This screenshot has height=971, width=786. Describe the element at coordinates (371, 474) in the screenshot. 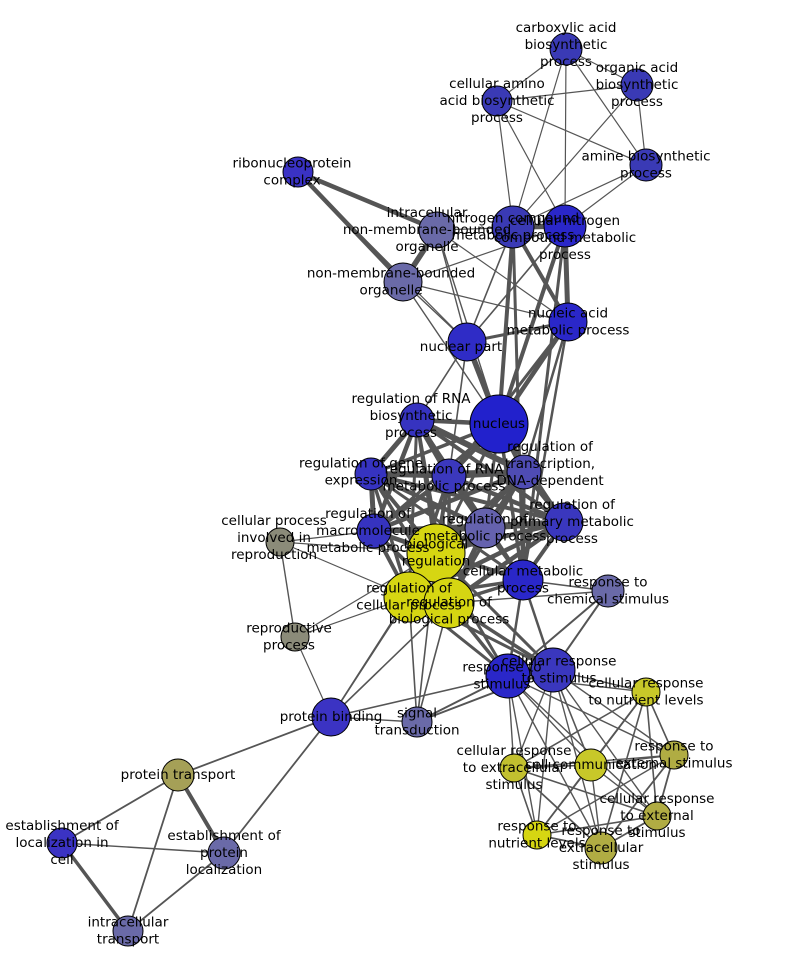

I see `graph-node-regulation-of-gene-expression: regulation of gene expression` at that location.